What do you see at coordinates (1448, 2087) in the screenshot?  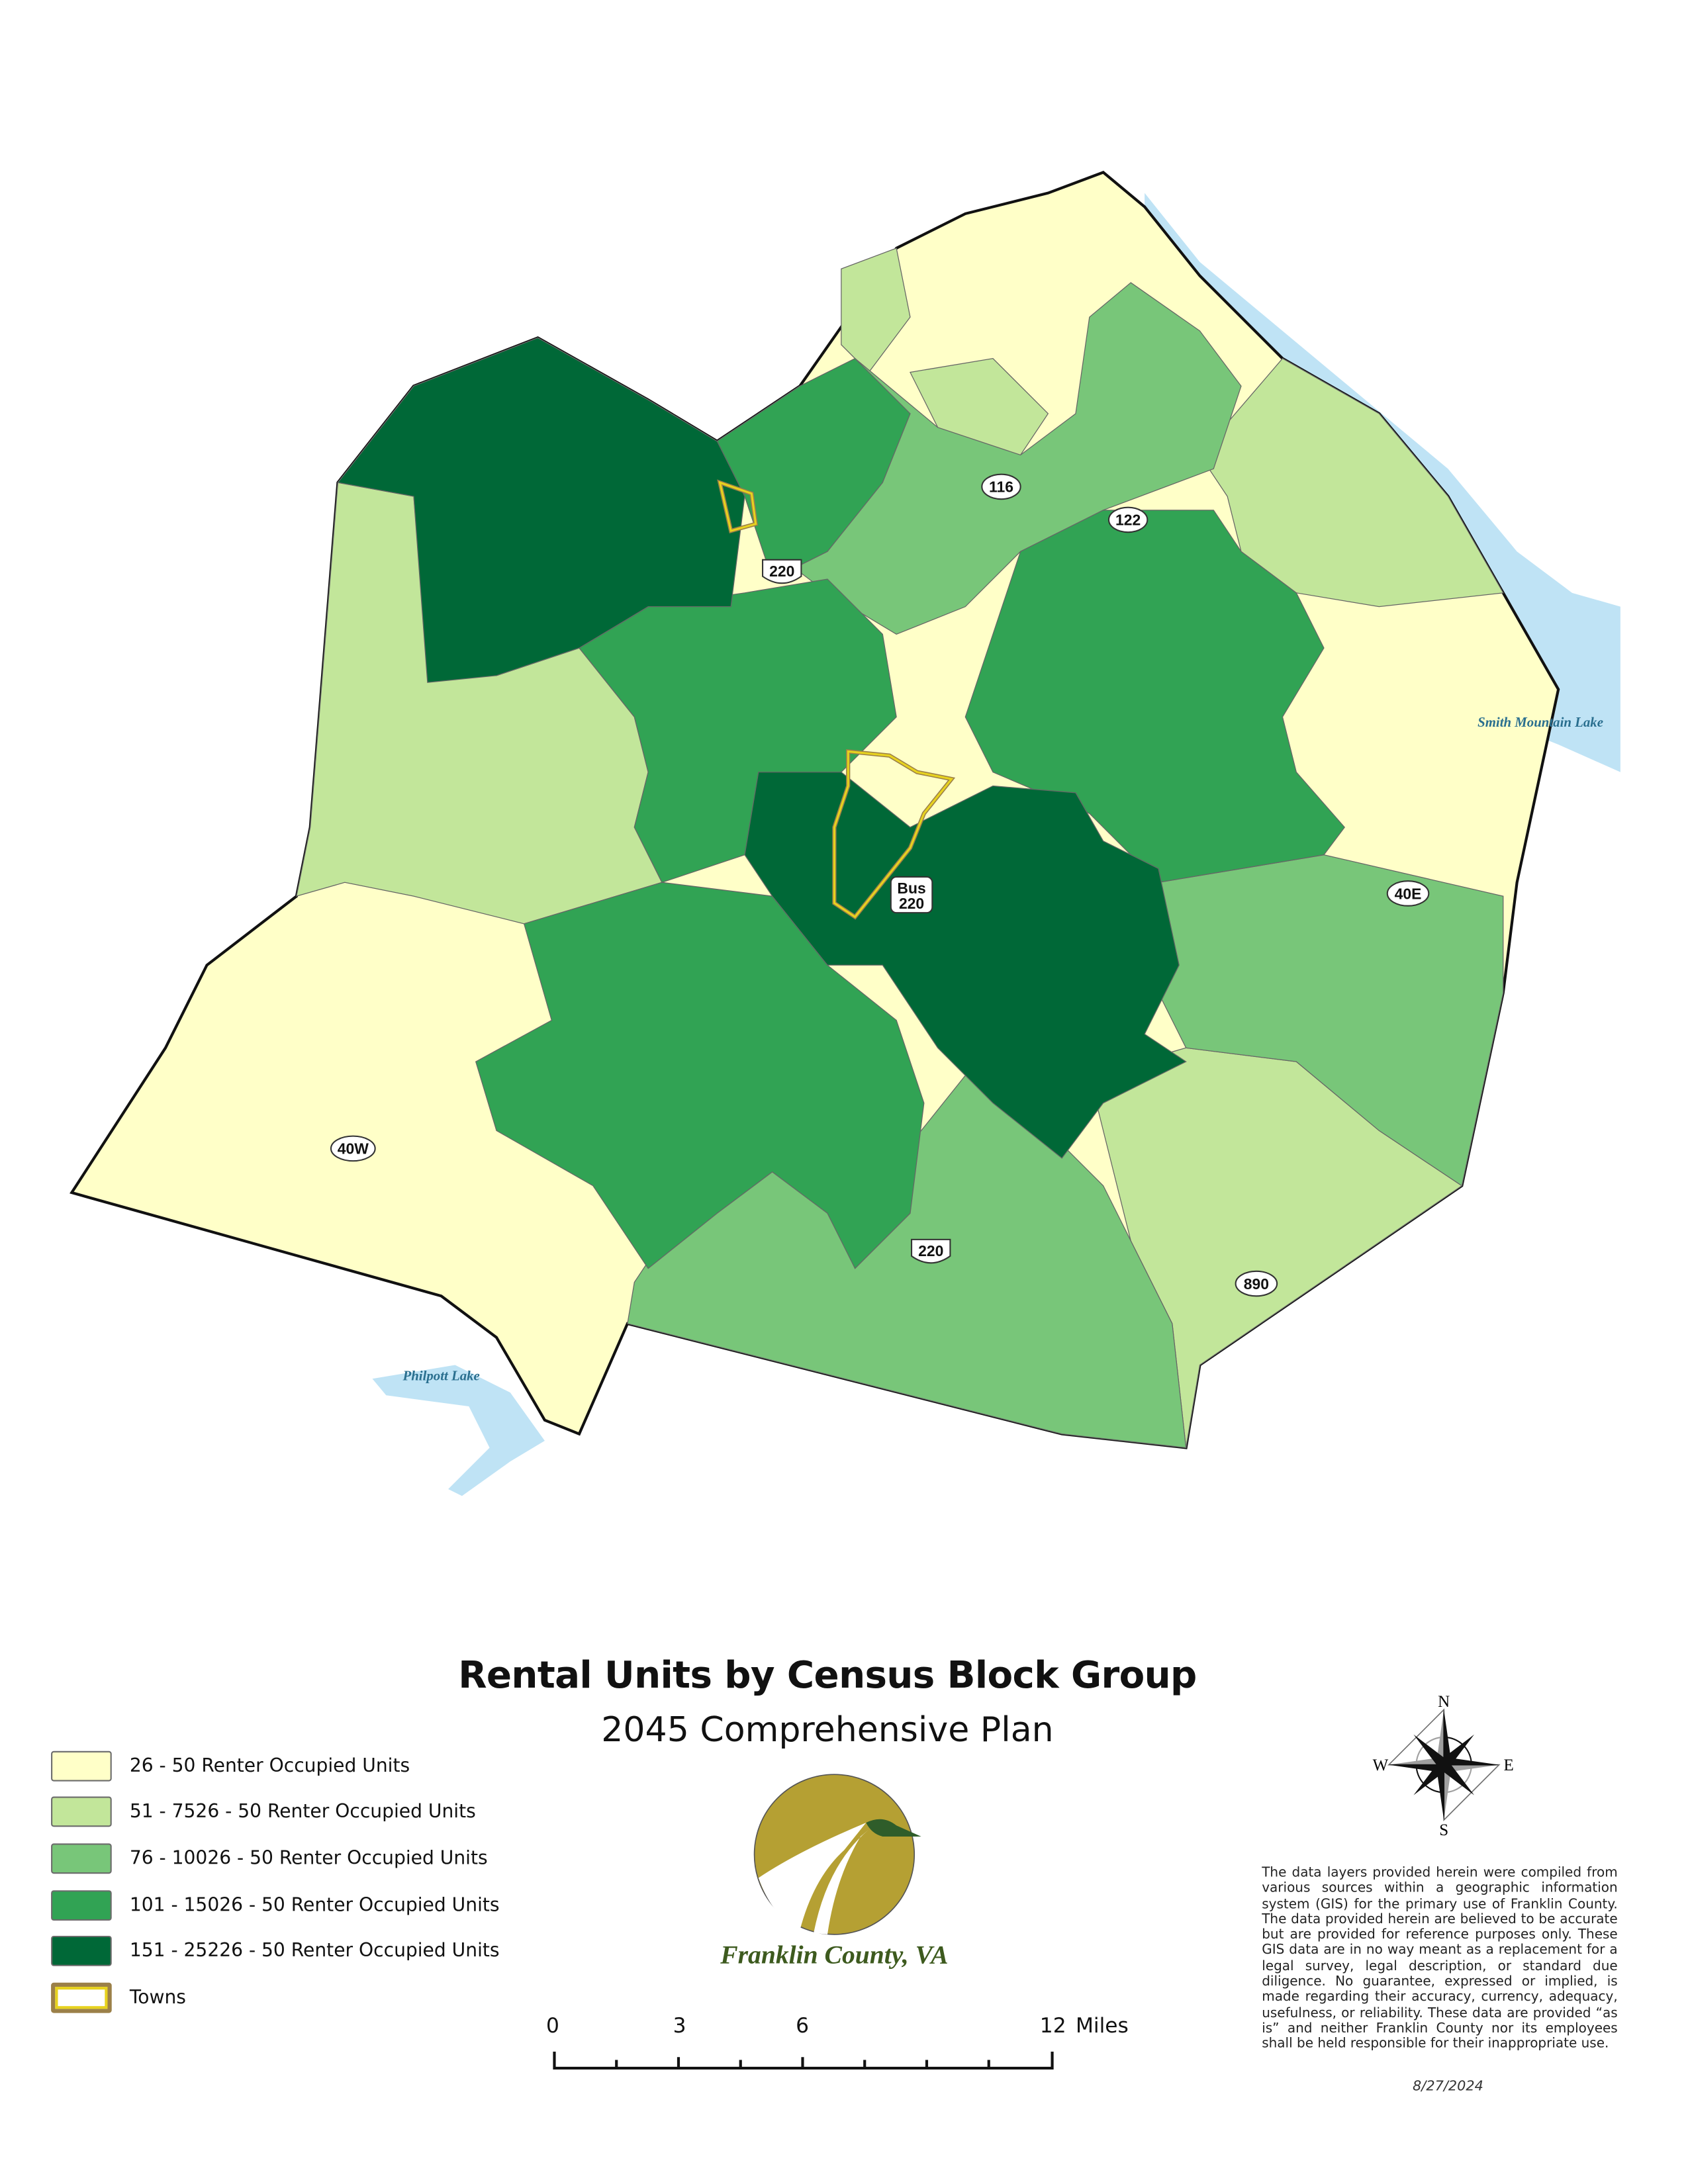 I see `map-date: 8/27/2024` at bounding box center [1448, 2087].